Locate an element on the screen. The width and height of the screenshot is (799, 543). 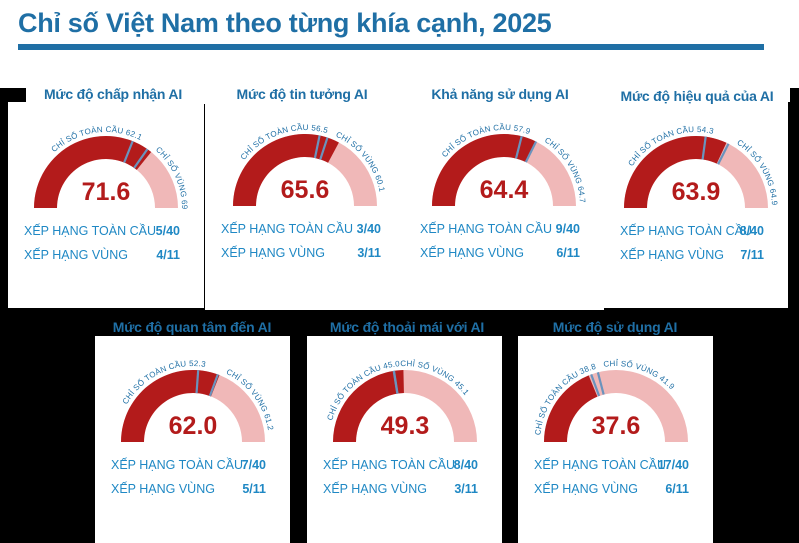
gauge-title: Mức độ thoải mái với AI is located at coordinates (407, 327).